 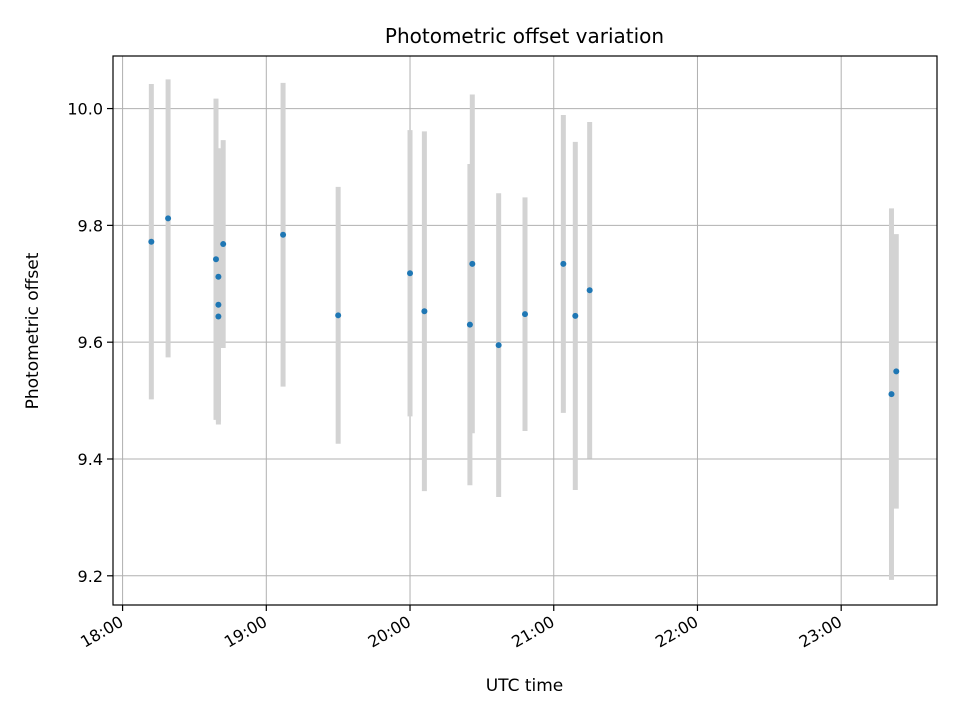 What do you see at coordinates (90, 576) in the screenshot?
I see `y-tick-label: 9.2` at bounding box center [90, 576].